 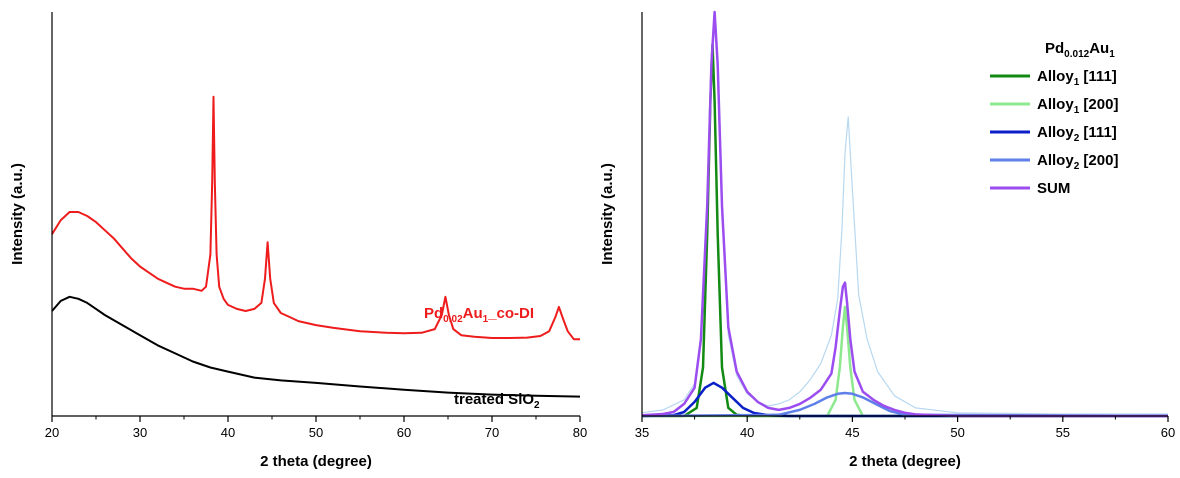 I want to click on x-tick-label: 55, so click(x=1063, y=432).